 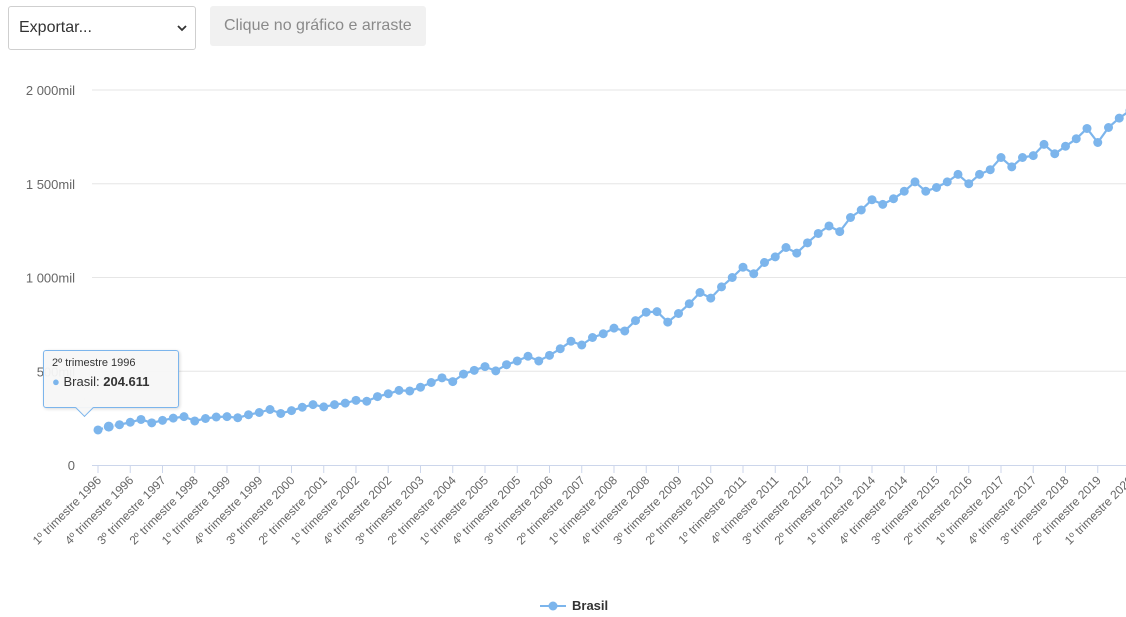 I want to click on tooltip-series: Brasil, so click(x=79, y=381).